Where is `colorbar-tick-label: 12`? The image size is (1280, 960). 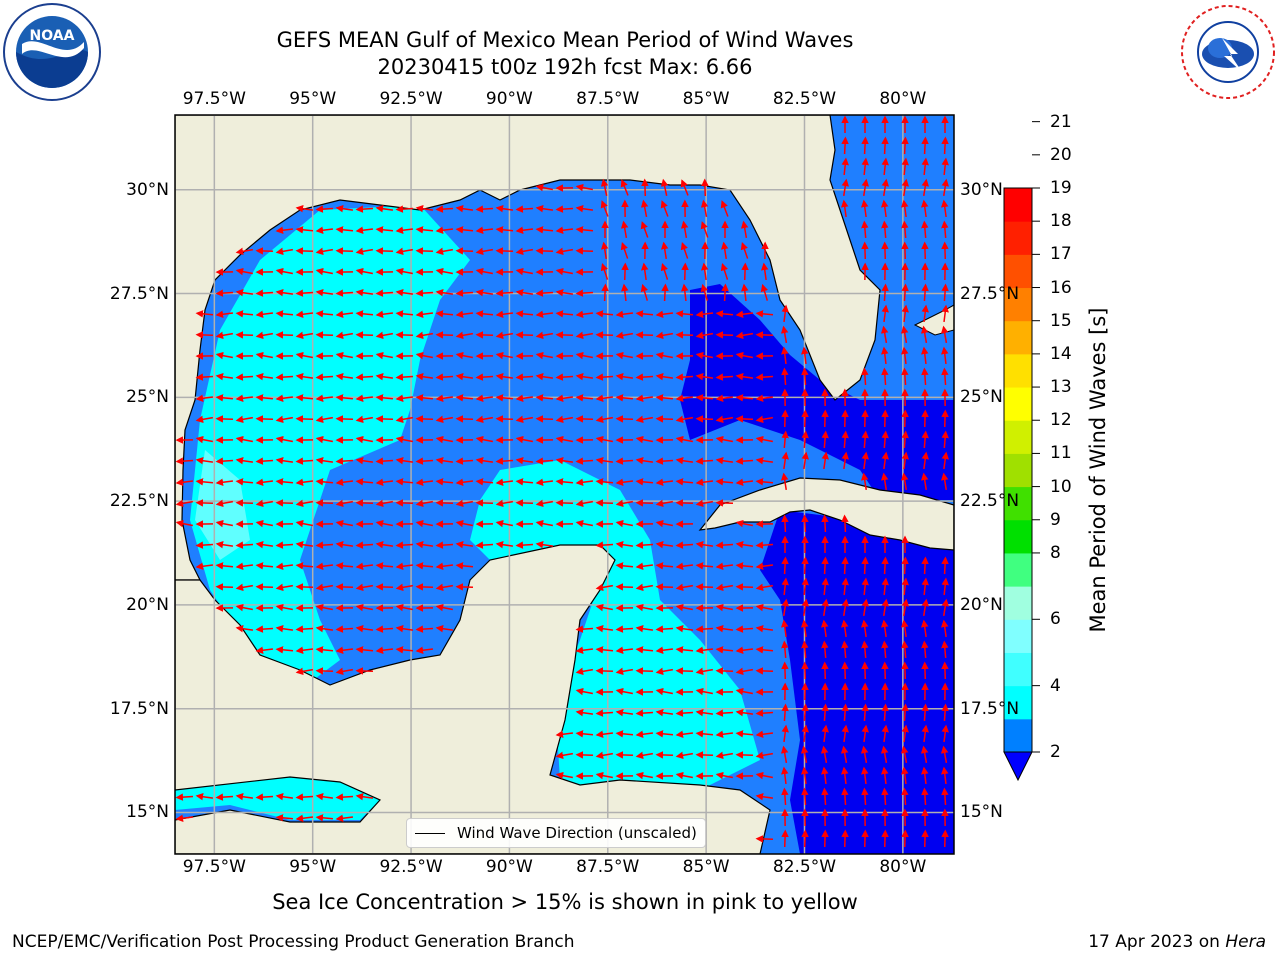 colorbar-tick-label: 12 is located at coordinates (1061, 420).